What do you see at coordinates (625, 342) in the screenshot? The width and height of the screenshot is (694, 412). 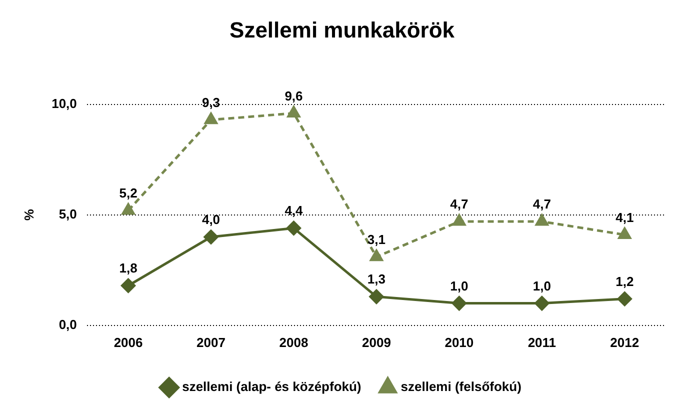 I see `x-tick-label: 2012` at bounding box center [625, 342].